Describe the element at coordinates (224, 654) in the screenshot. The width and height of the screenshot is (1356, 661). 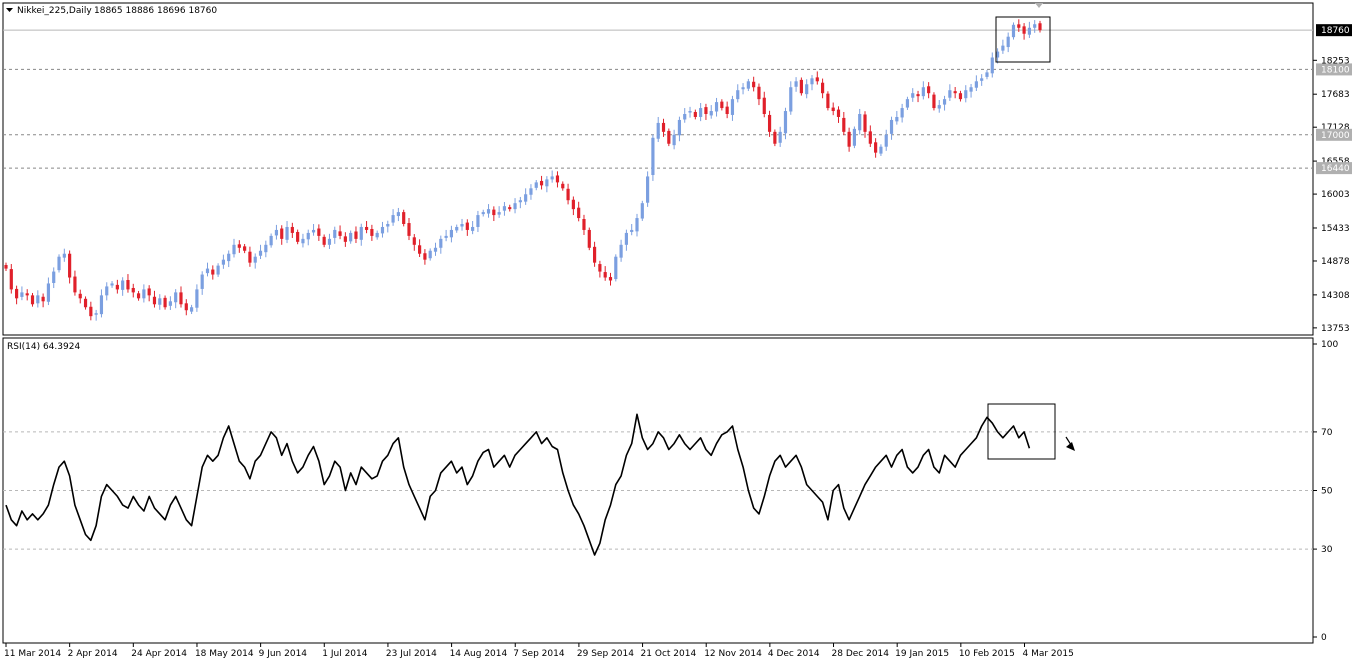
I see `time-tick-label: 18 May 2014` at that location.